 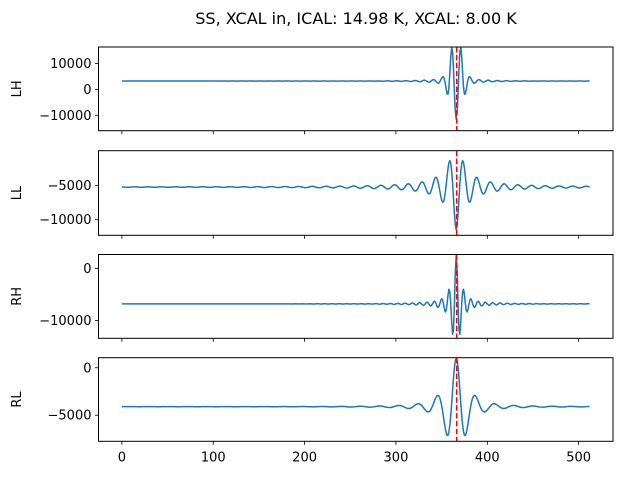 What do you see at coordinates (355, 397) in the screenshot?
I see `signal-line-rl` at bounding box center [355, 397].